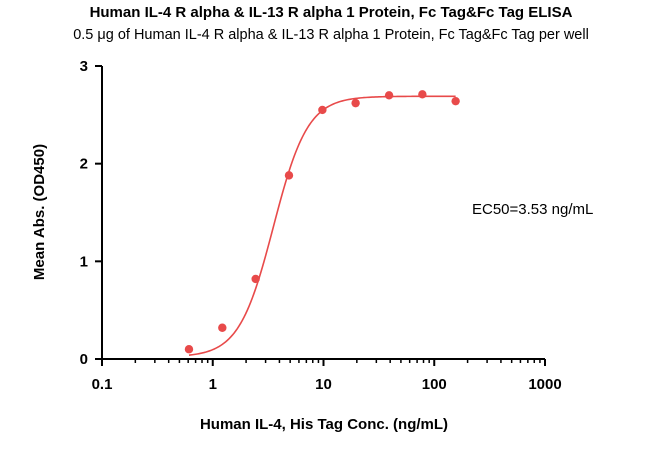 The image size is (662, 460). Describe the element at coordinates (532, 209) in the screenshot. I see `ec50-annotation: EC50=3.53 ng/mL` at that location.